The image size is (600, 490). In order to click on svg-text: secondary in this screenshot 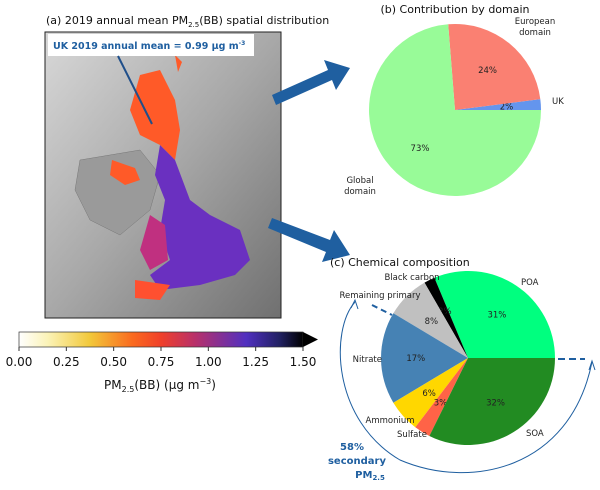, I will do `click(357, 461)`.